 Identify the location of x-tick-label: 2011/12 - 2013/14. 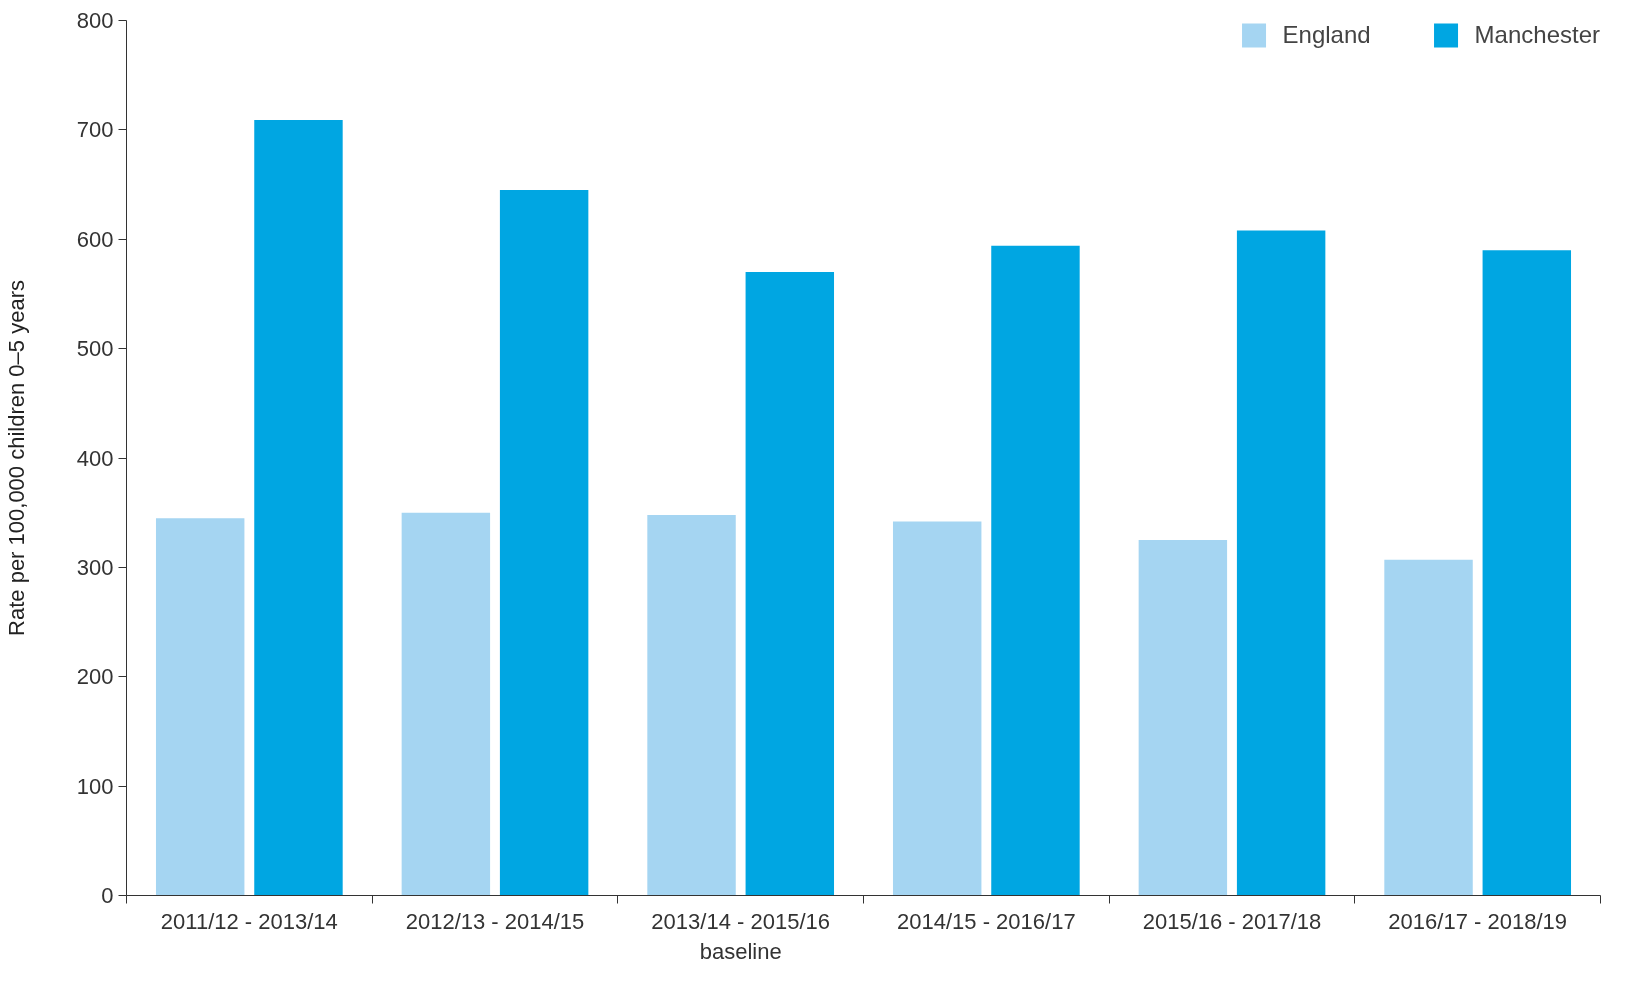
(249, 921).